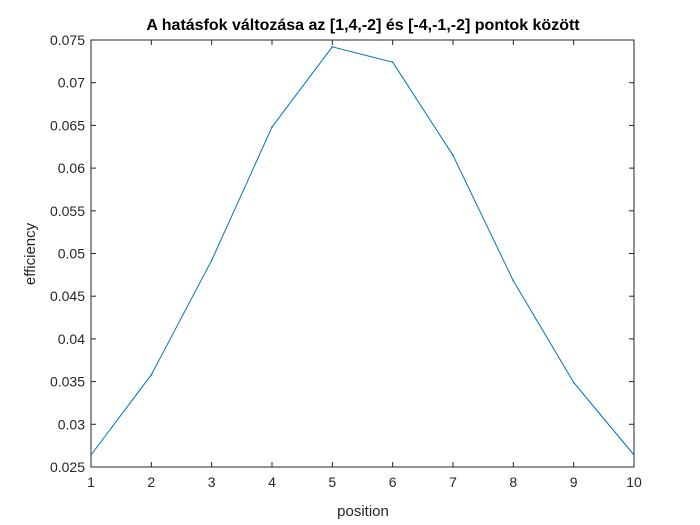  I want to click on x-tick-label: 1, so click(91, 482).